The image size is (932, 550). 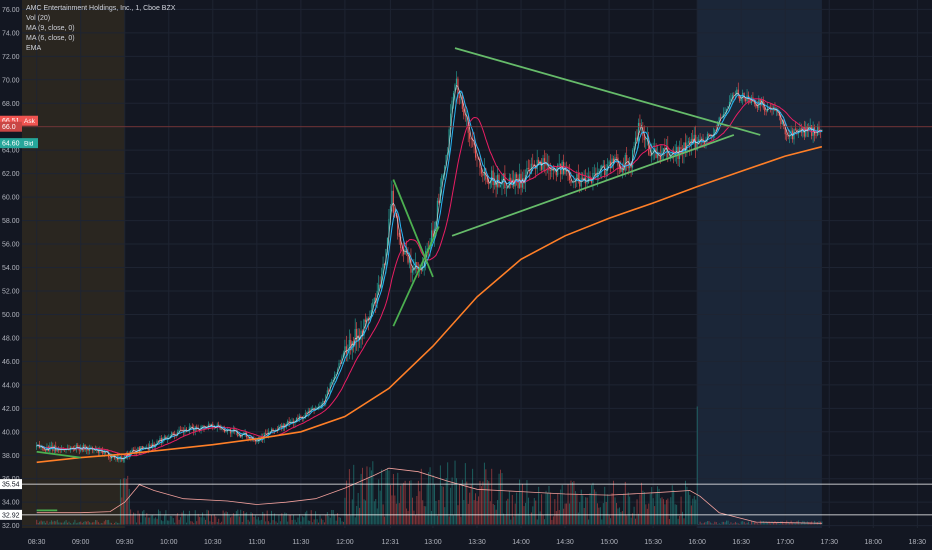 I want to click on indicator-ema: EMA, so click(x=34, y=48).